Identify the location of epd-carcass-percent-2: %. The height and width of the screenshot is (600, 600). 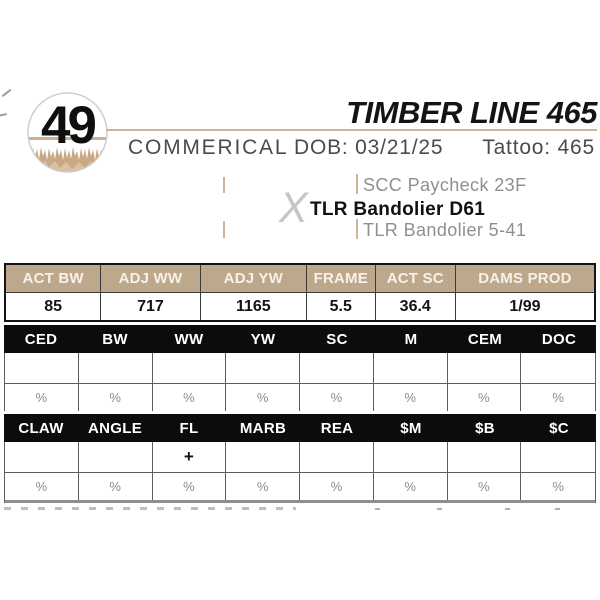
(189, 486).